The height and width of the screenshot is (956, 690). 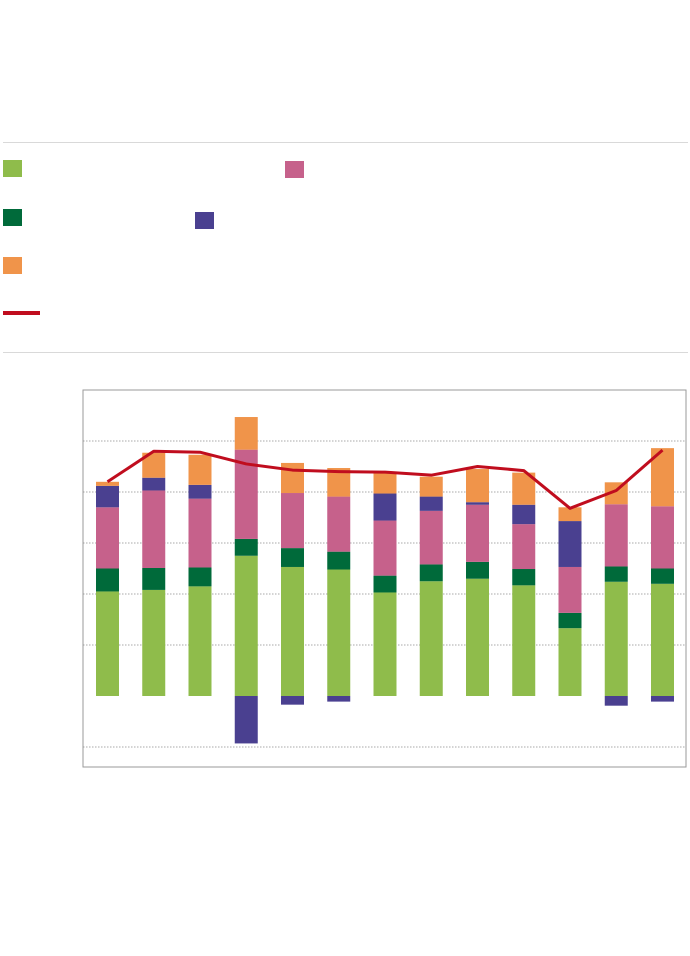 I want to click on total-line, so click(x=385, y=479).